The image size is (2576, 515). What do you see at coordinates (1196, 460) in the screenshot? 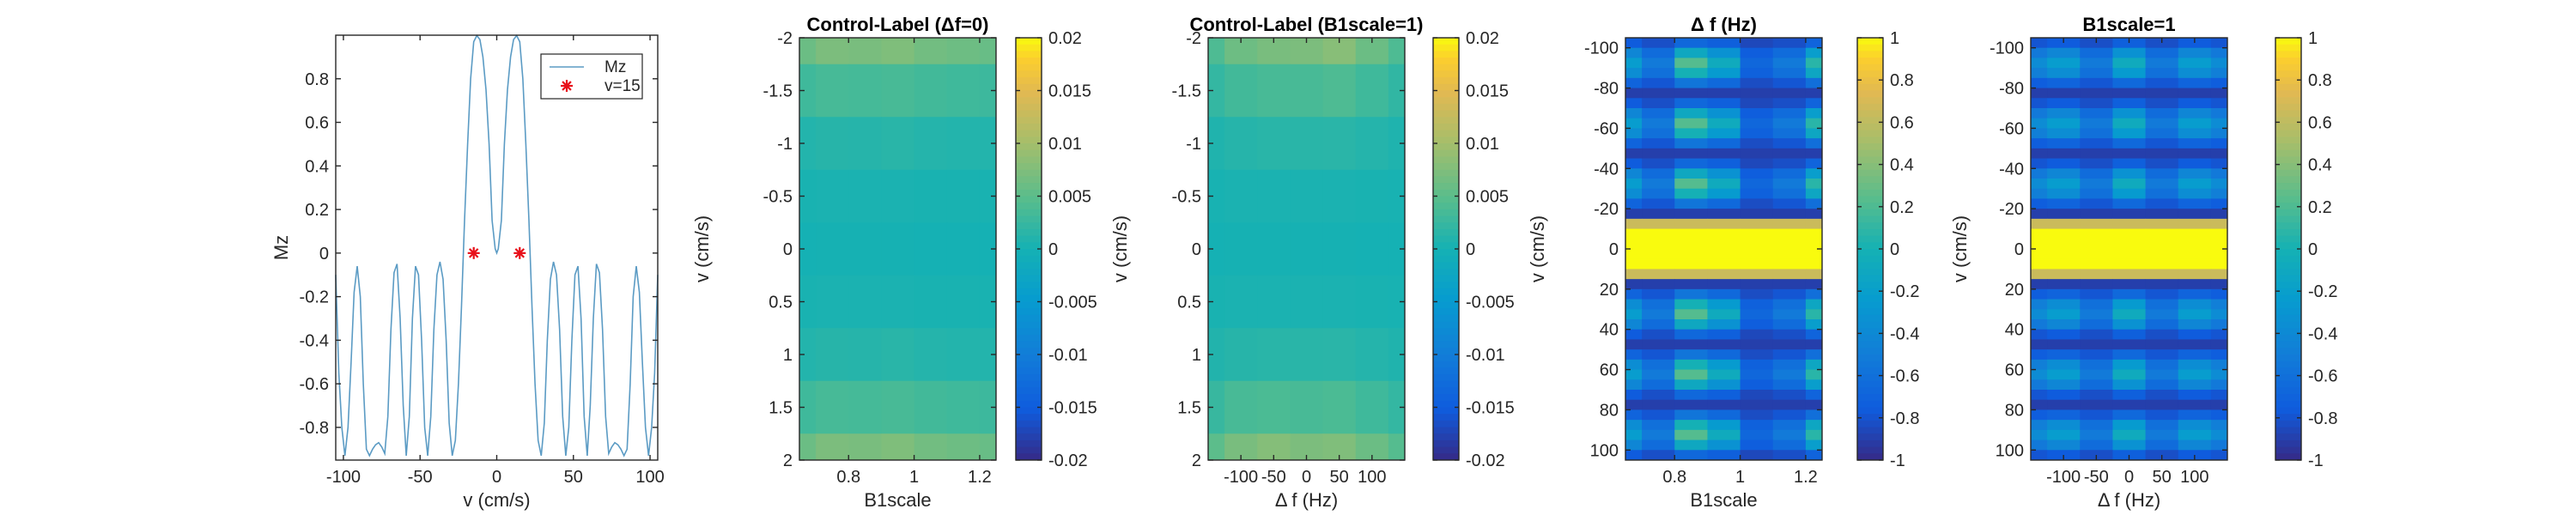
I see `heatmap-ytick-label: 2` at bounding box center [1196, 460].